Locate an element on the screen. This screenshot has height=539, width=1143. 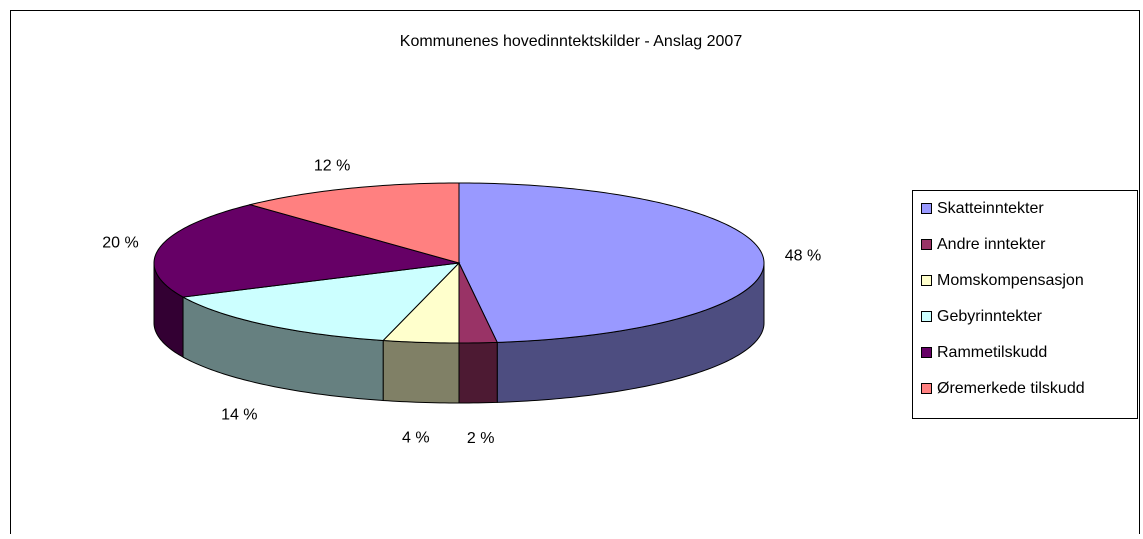
data-label: 14 % is located at coordinates (239, 414).